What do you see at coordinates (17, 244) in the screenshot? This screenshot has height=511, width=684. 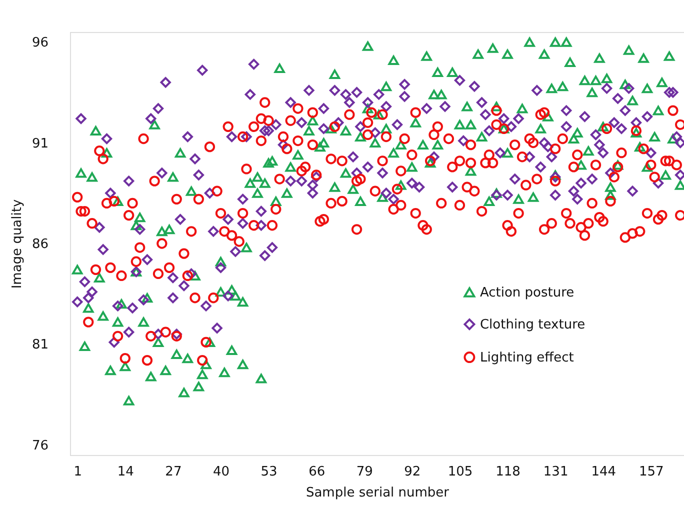 I see `y-axis-title: Image quality` at bounding box center [17, 244].